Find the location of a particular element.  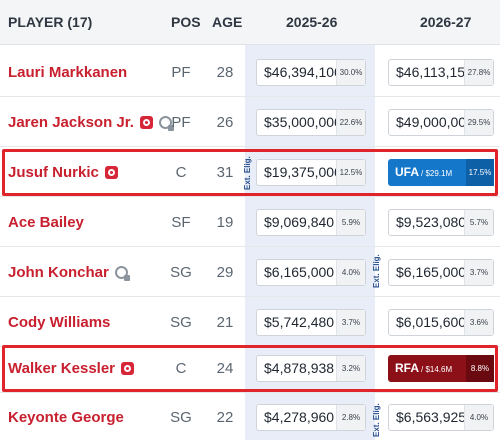

player-name-cell: Keyonte George is located at coordinates (66, 417).